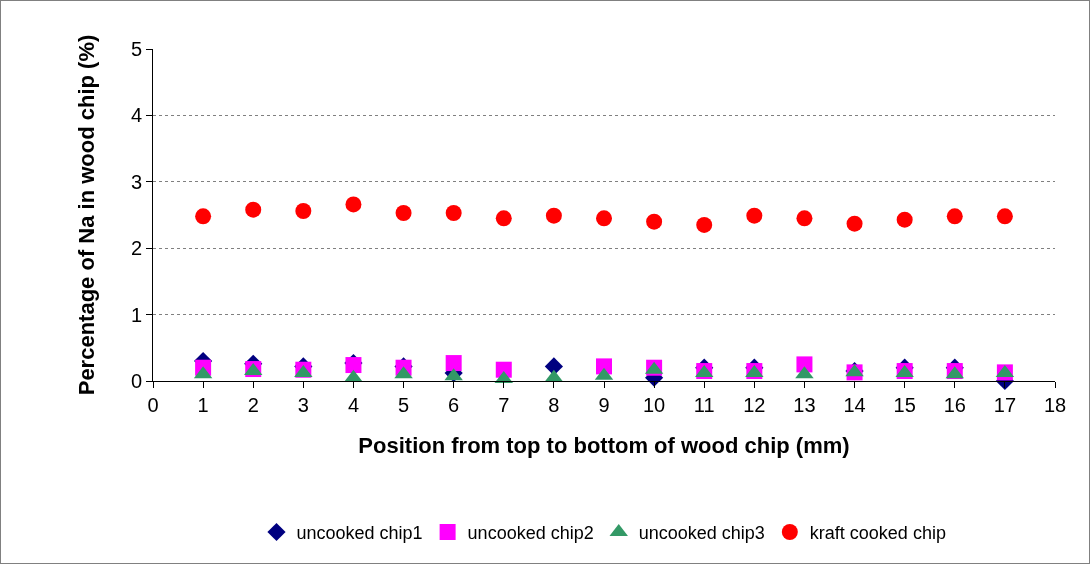 This screenshot has height=564, width=1090. Describe the element at coordinates (136, 314) in the screenshot. I see `y-tick-label: 1` at that location.